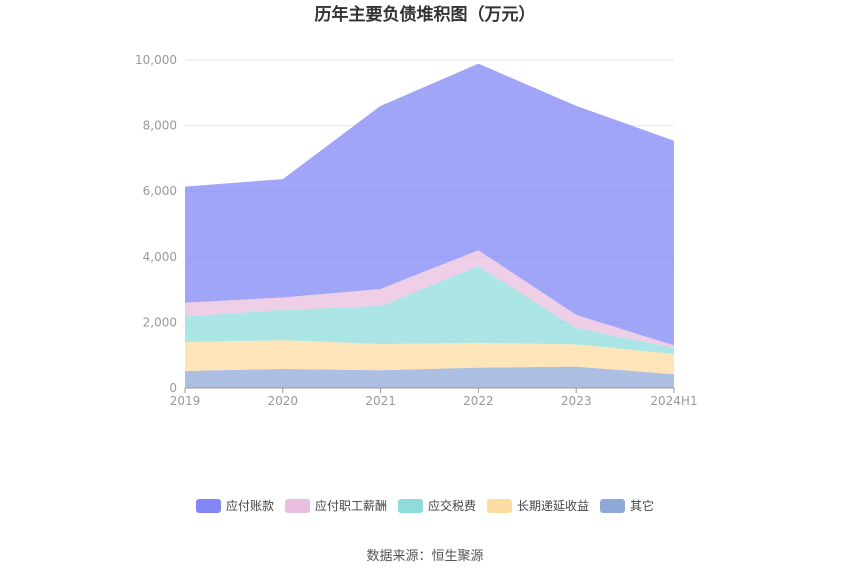 This screenshot has height=575, width=850. I want to click on area-应交税费, so click(429, 309).